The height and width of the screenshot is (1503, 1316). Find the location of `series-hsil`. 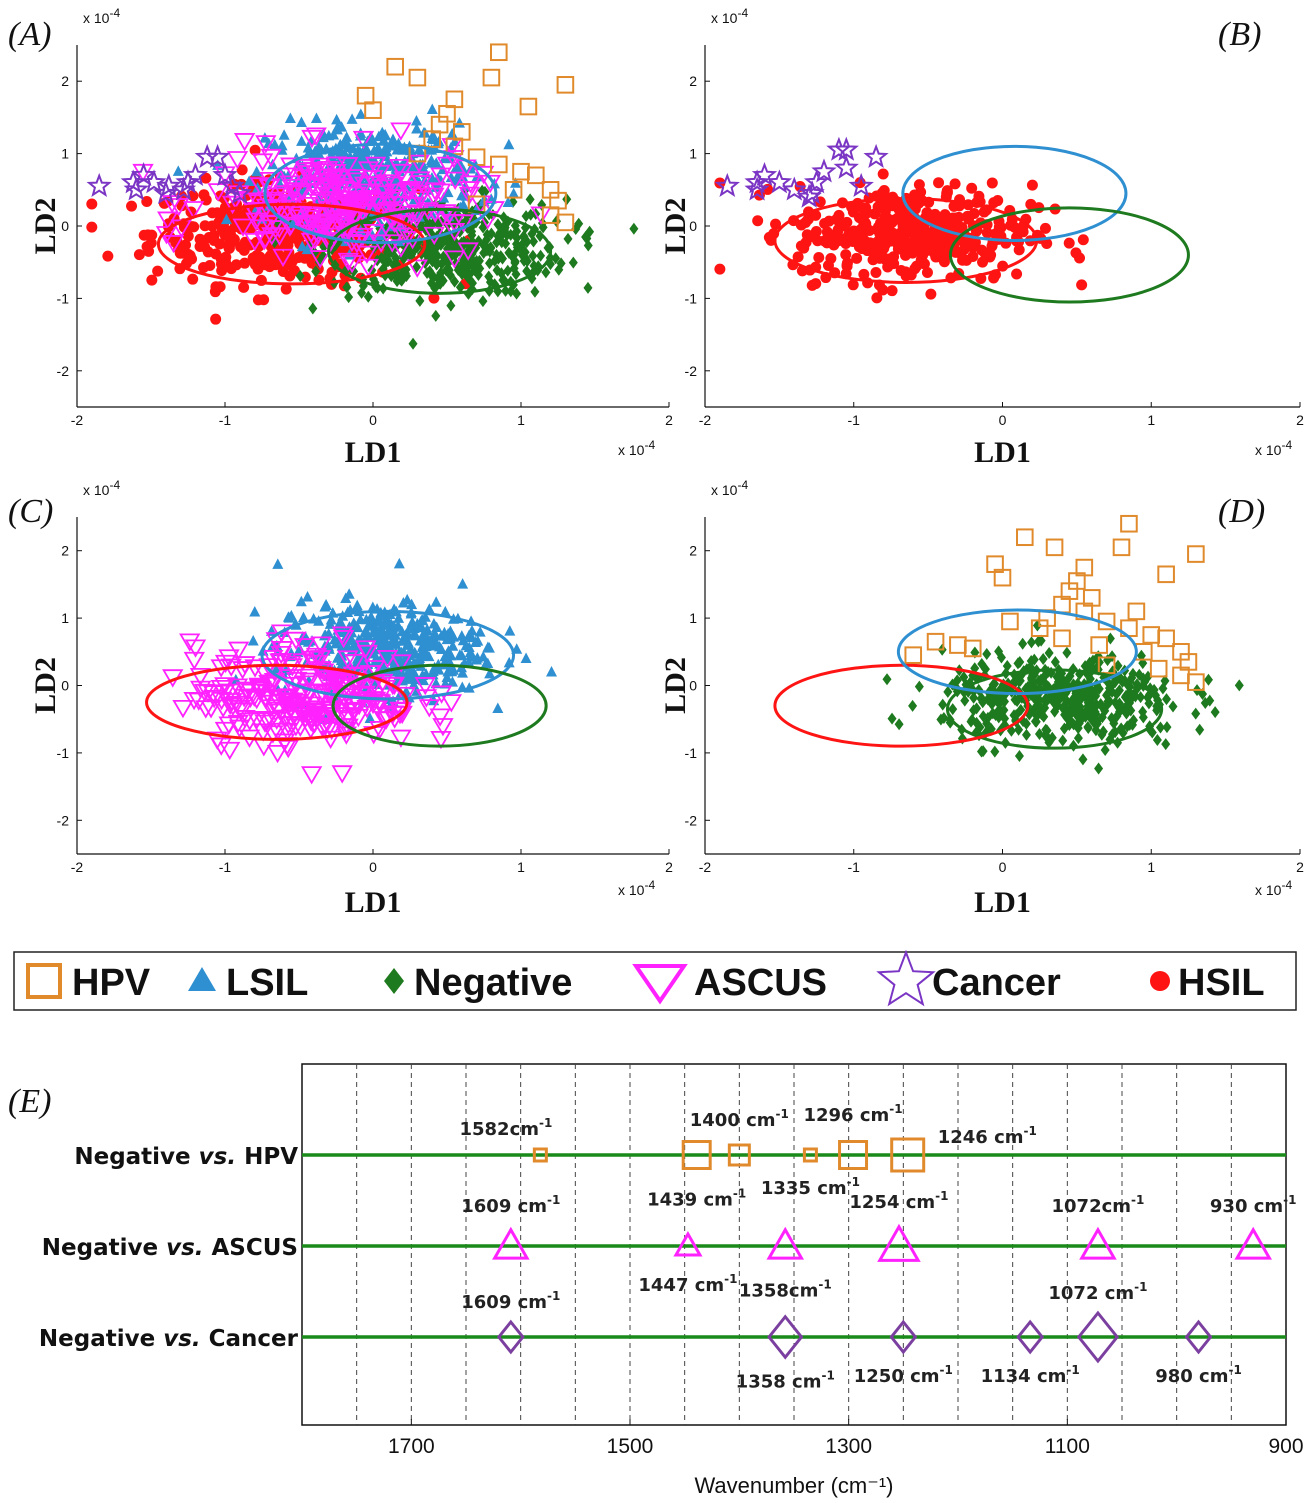

series-hsil is located at coordinates (901, 236).